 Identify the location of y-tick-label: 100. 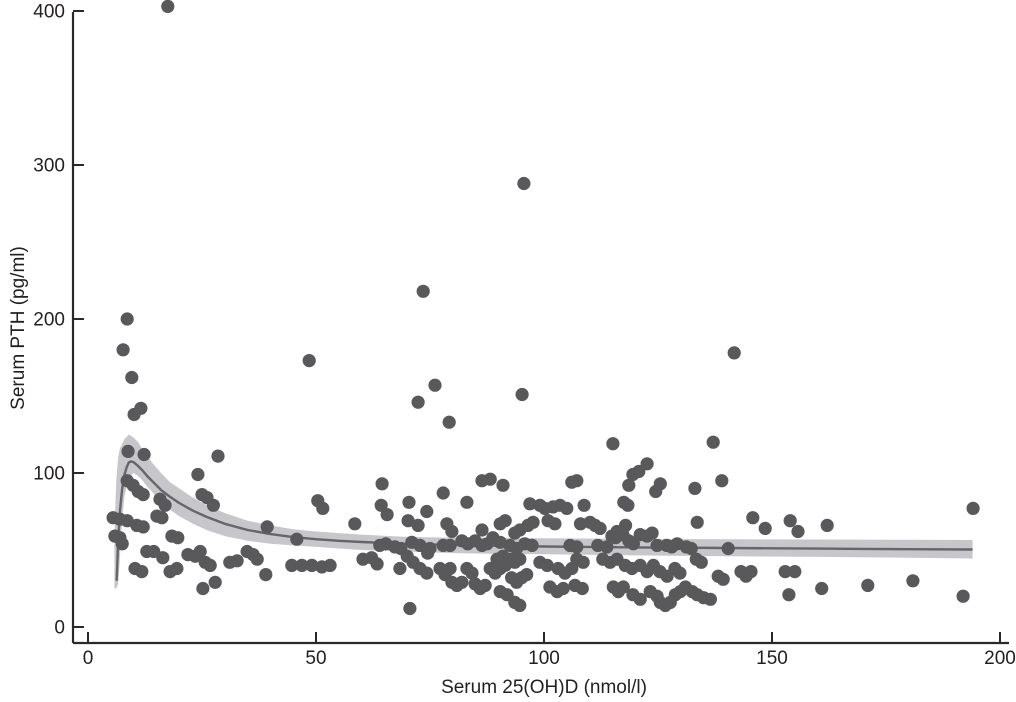
(49, 474).